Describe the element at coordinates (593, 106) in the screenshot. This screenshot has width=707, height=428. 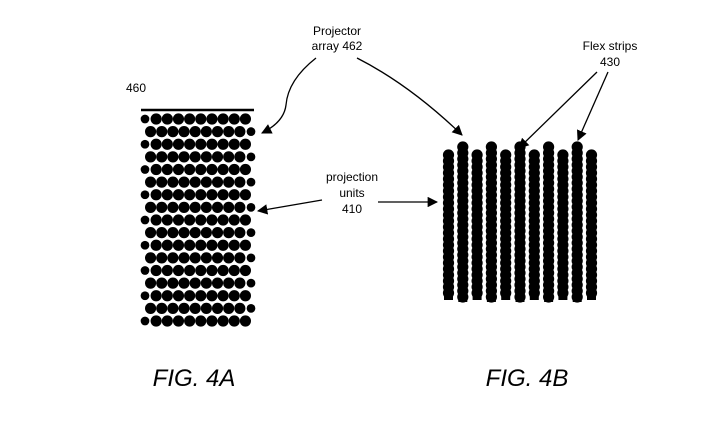
I see `flex-strips-leader-right` at that location.